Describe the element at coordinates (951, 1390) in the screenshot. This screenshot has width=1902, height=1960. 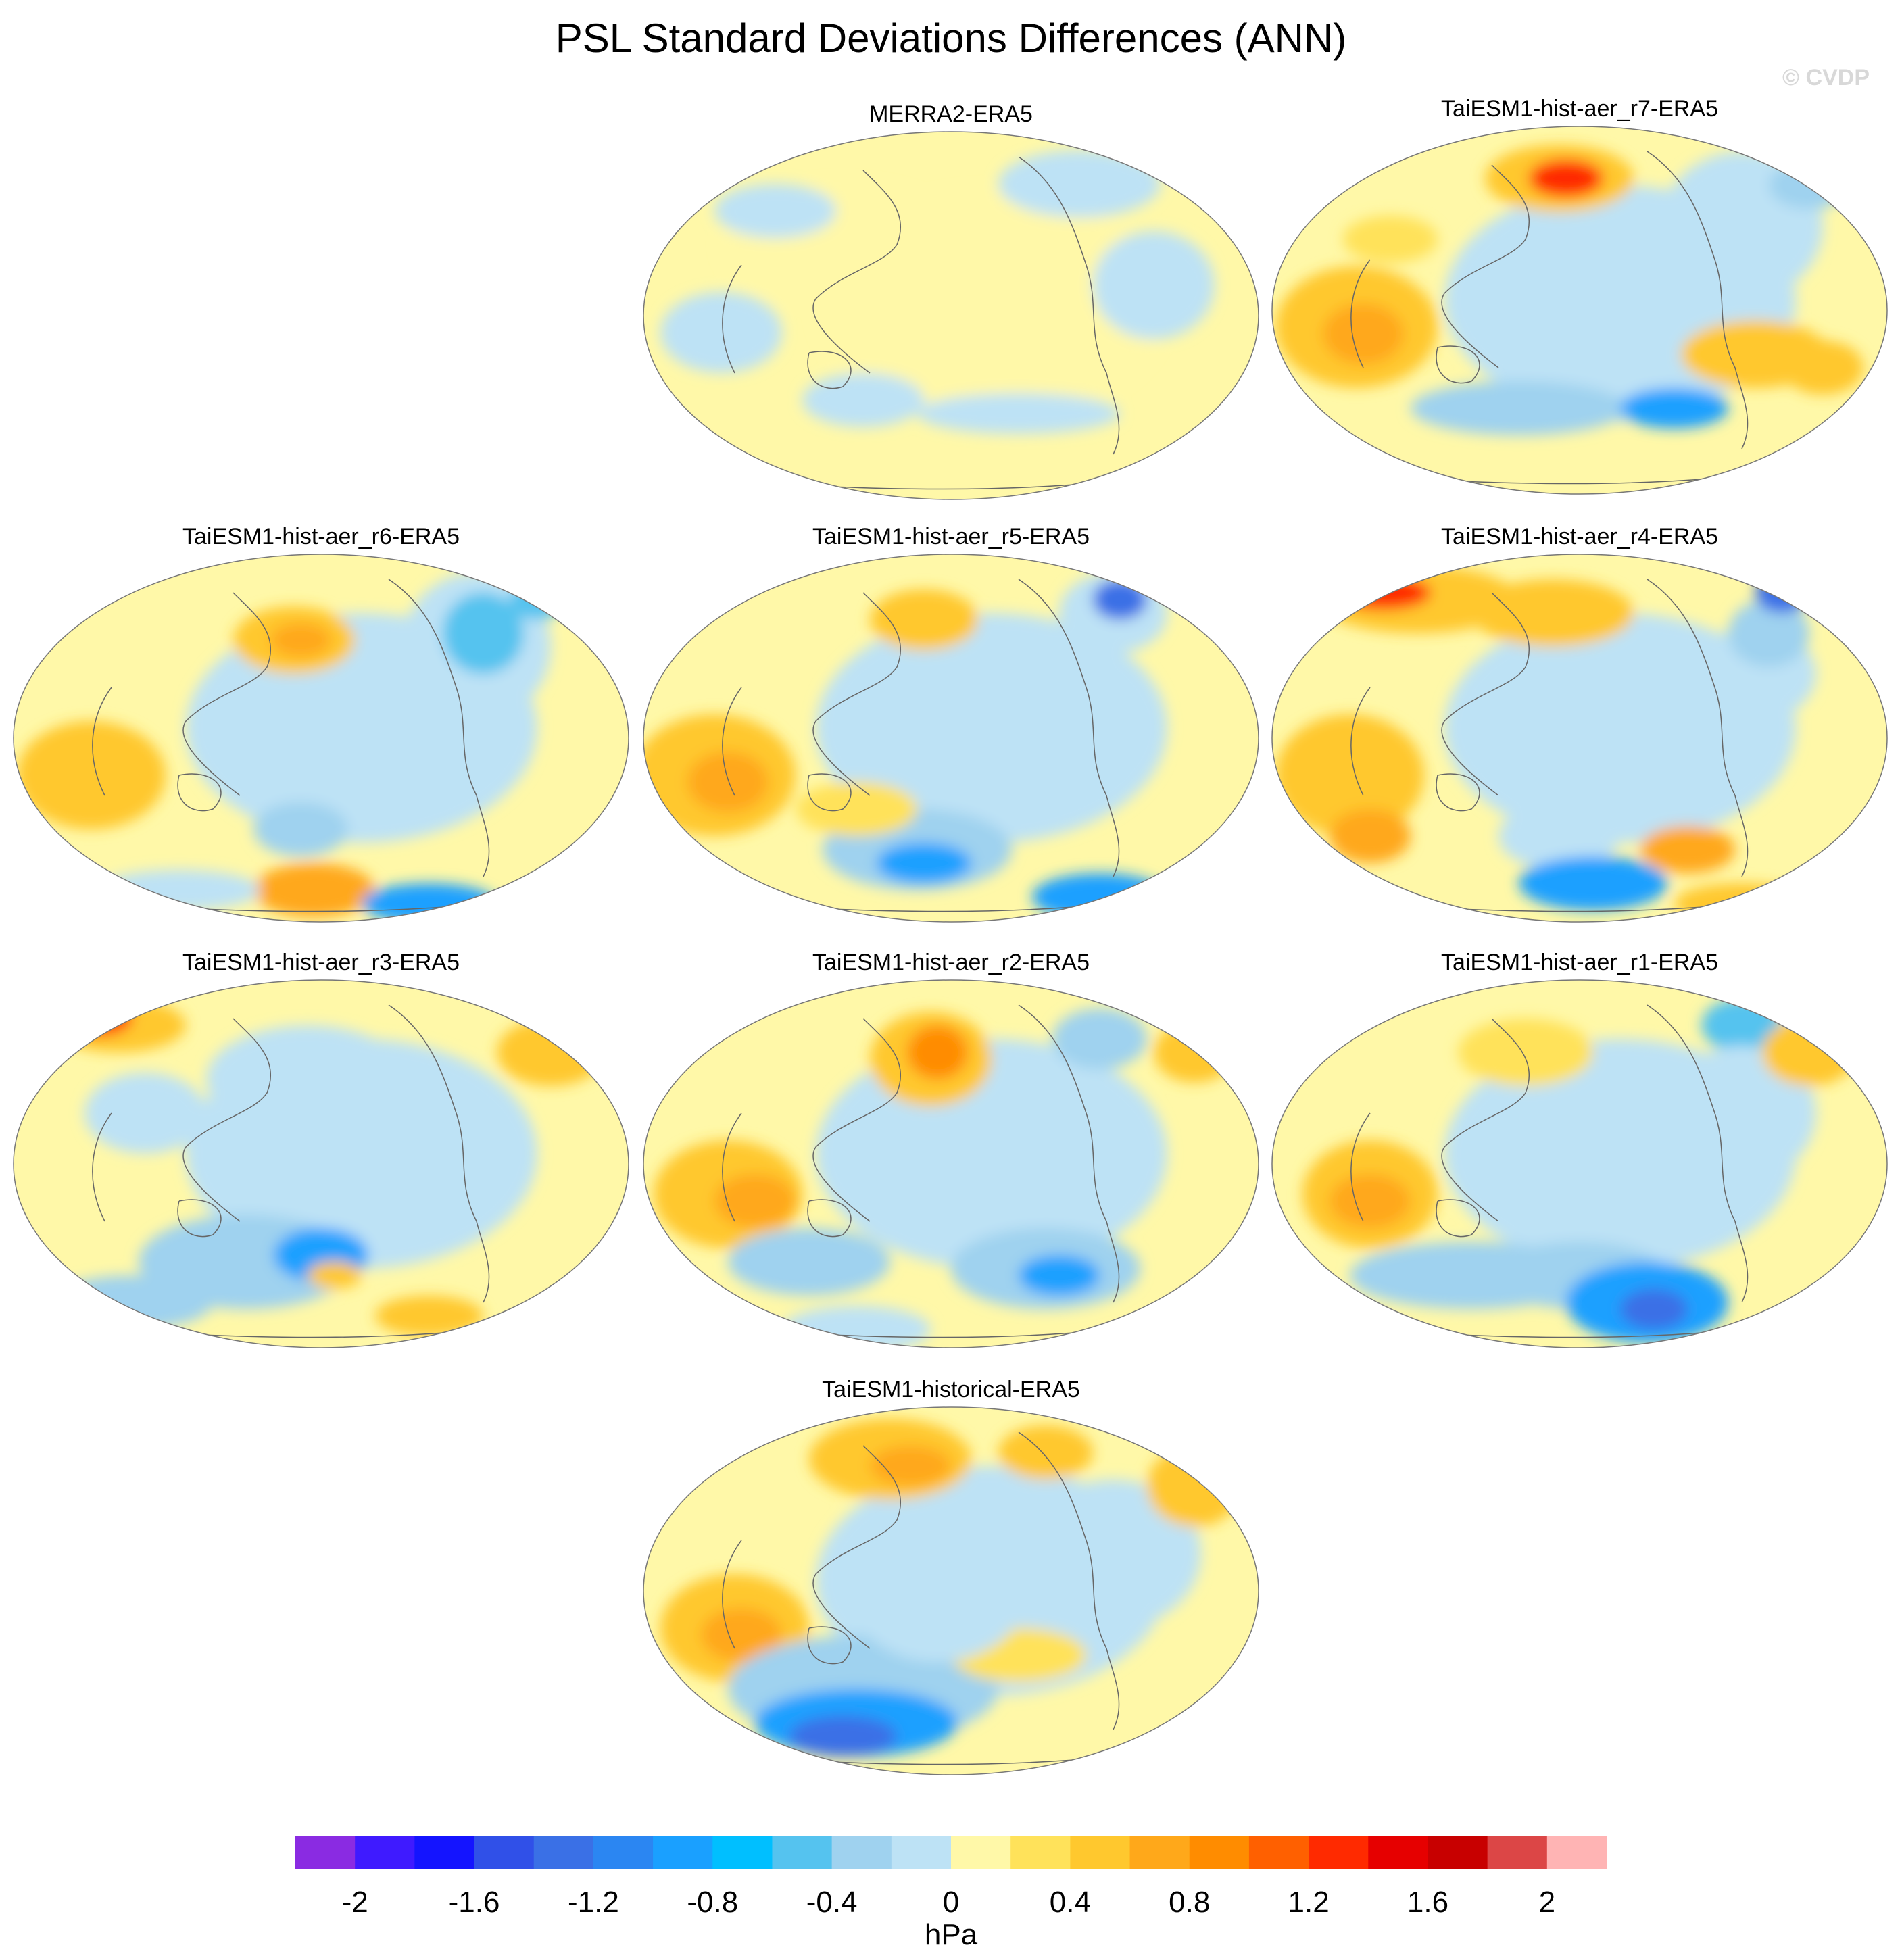
I see `panel-title: TaiESM1-historical-ERA5` at that location.